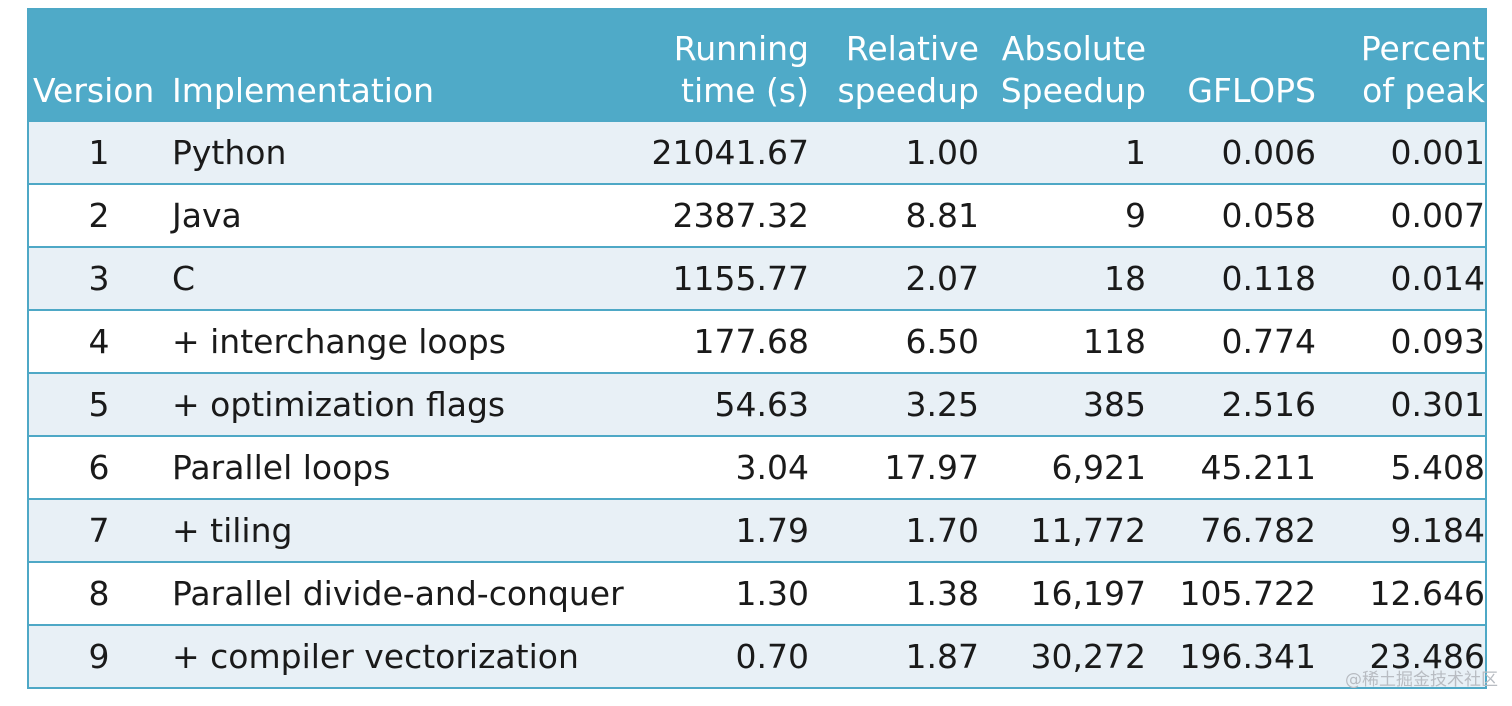  I want to click on cell-version: 8, so click(99, 593).